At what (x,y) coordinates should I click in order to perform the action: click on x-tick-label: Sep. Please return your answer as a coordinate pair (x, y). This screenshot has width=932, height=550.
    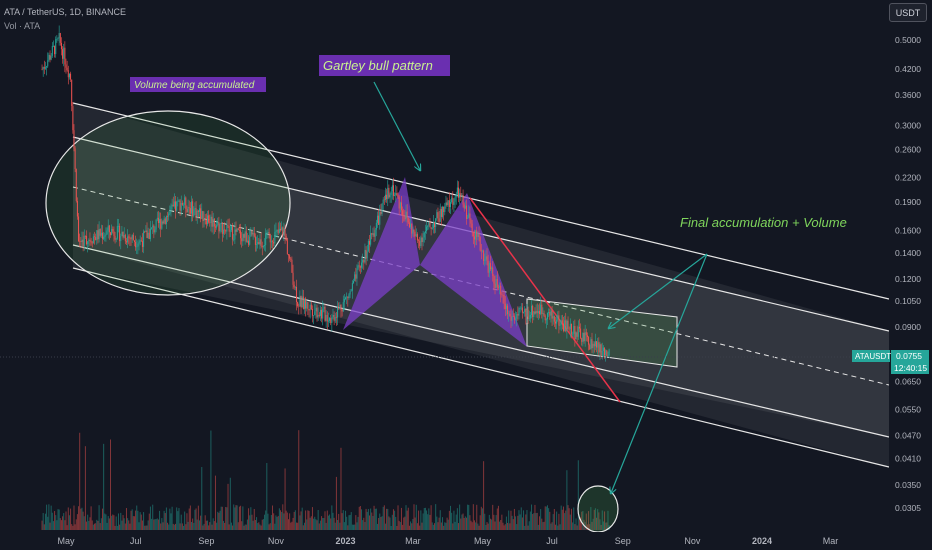
    Looking at the image, I should click on (623, 541).